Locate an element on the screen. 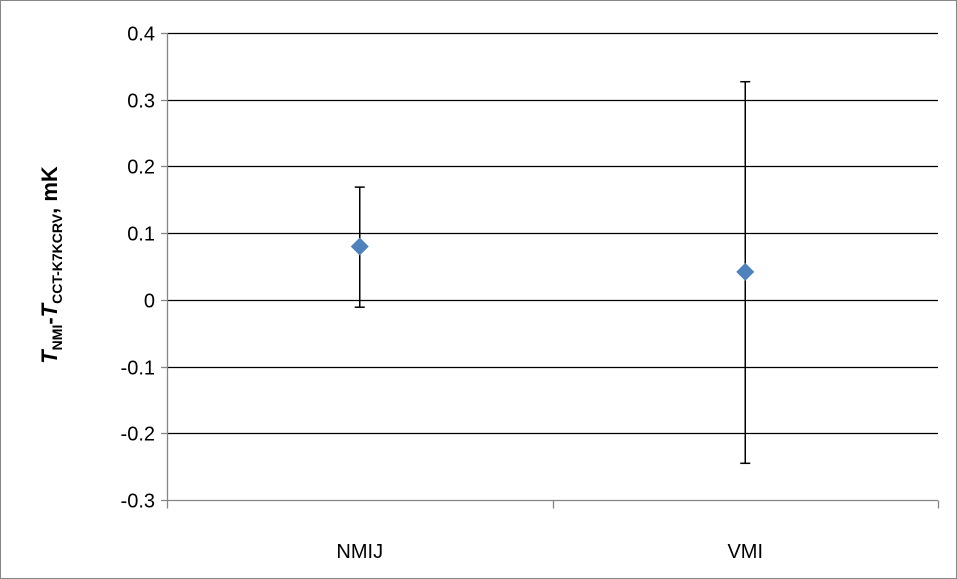  y-tick-label: 0.2 is located at coordinates (141, 168).